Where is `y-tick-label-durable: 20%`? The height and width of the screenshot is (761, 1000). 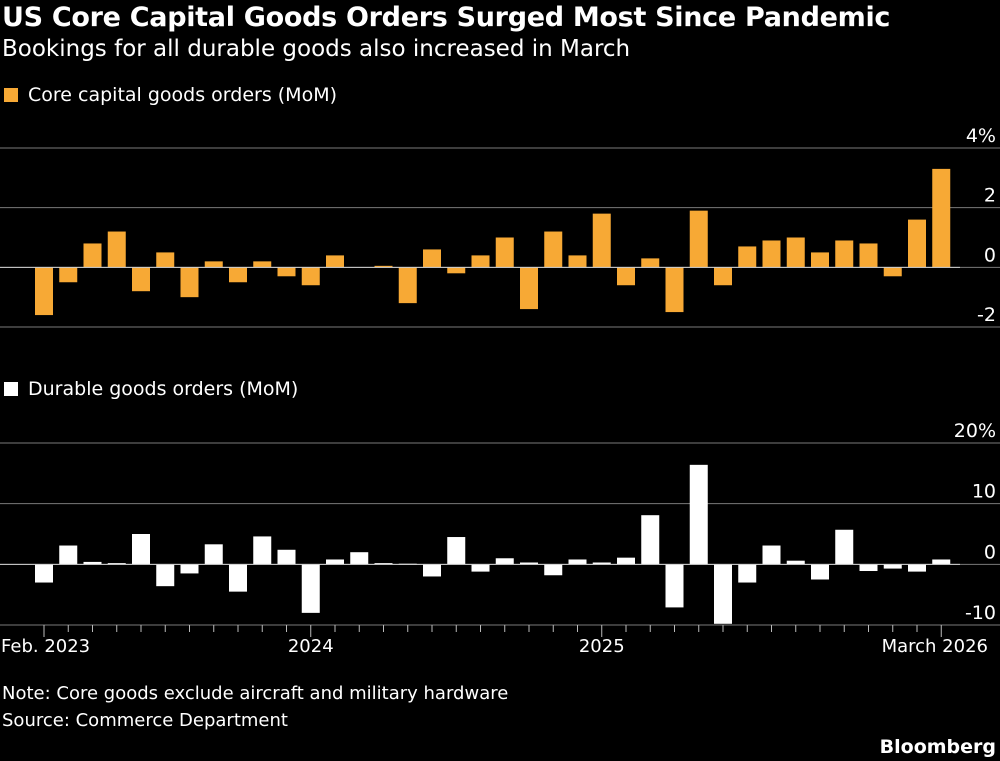 y-tick-label-durable: 20% is located at coordinates (975, 431).